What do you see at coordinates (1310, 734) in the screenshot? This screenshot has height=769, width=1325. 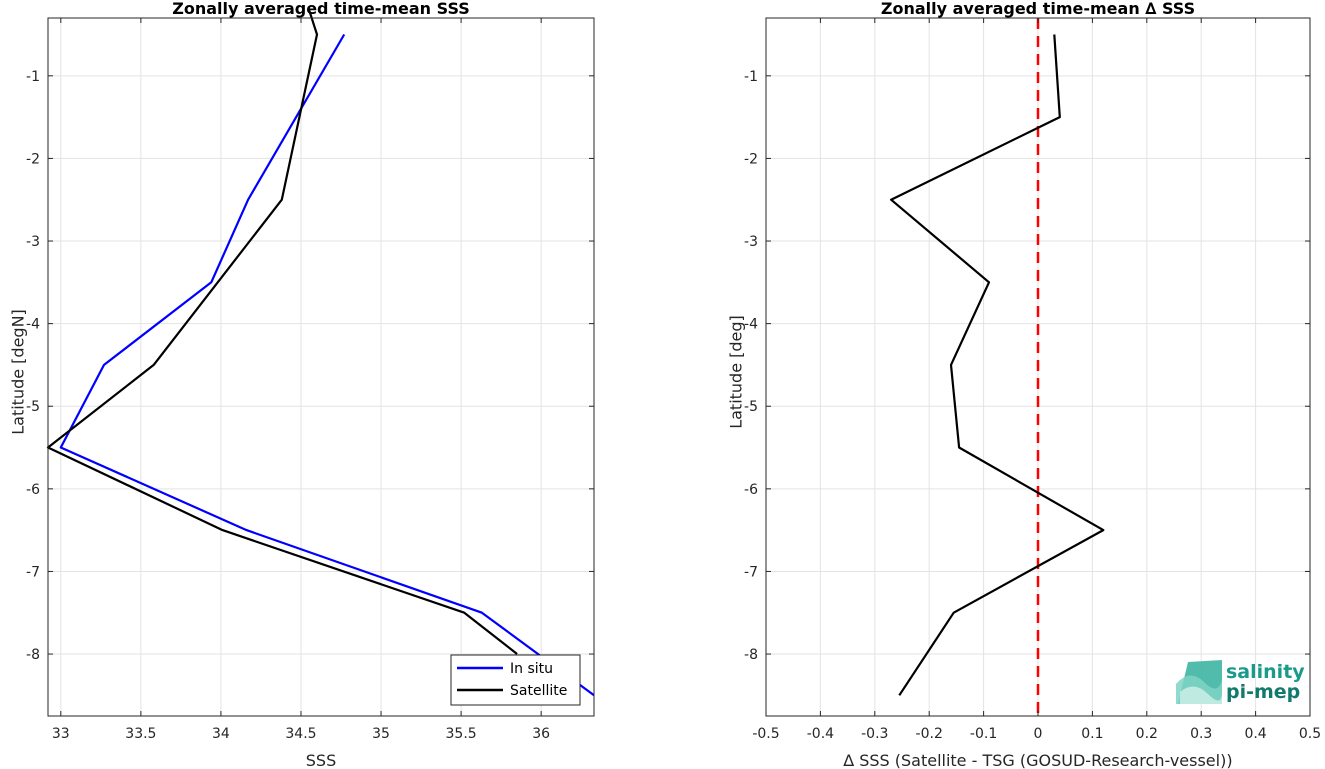 I see `x-tick-label: 0.5` at bounding box center [1310, 734].